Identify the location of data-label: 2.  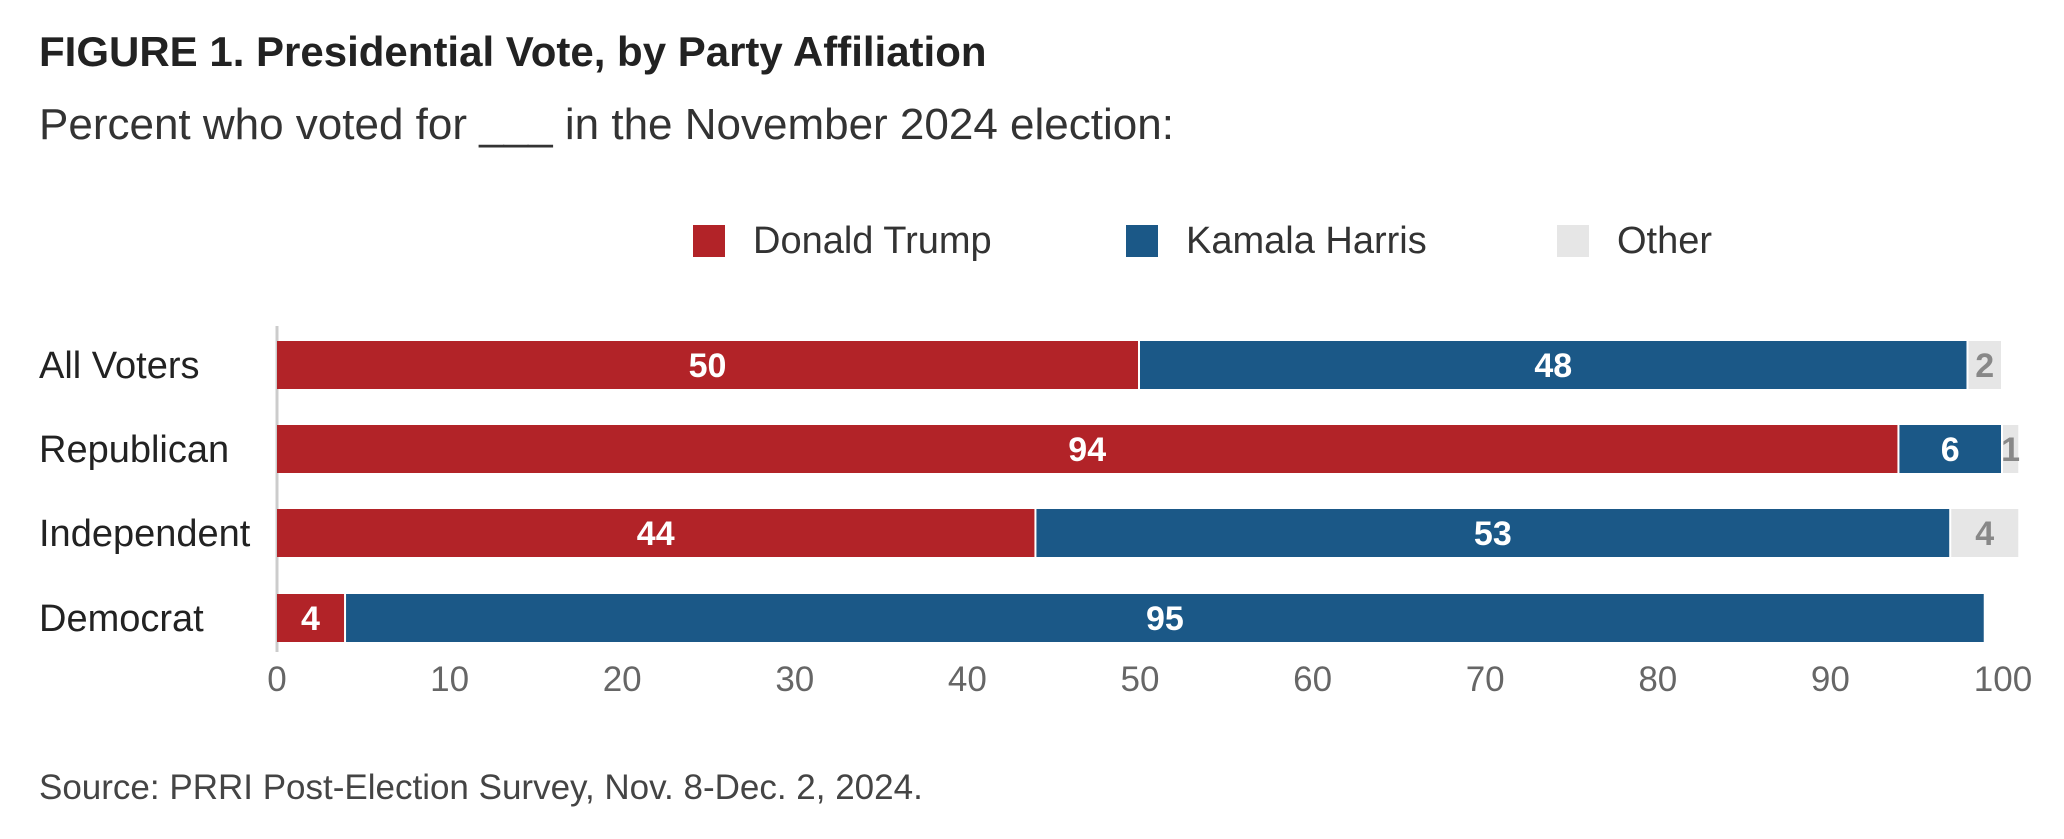
(1984, 366).